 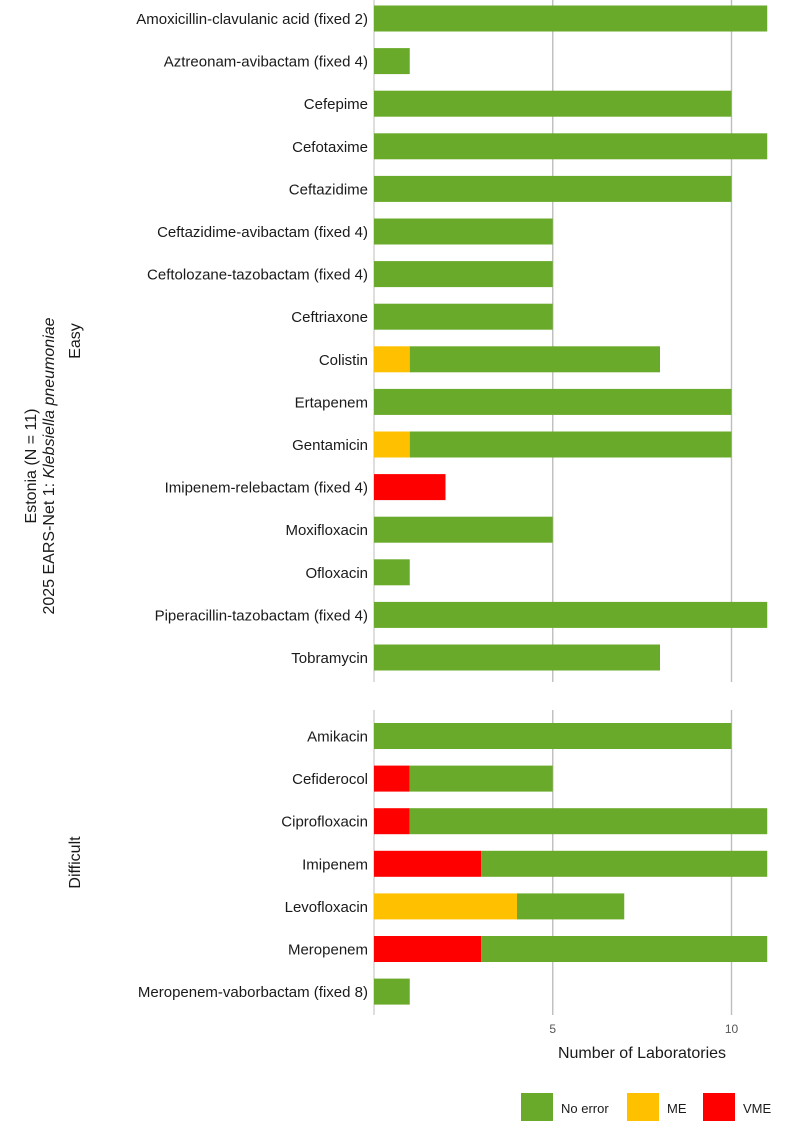 I want to click on legend-label: No error, so click(x=585, y=1108).